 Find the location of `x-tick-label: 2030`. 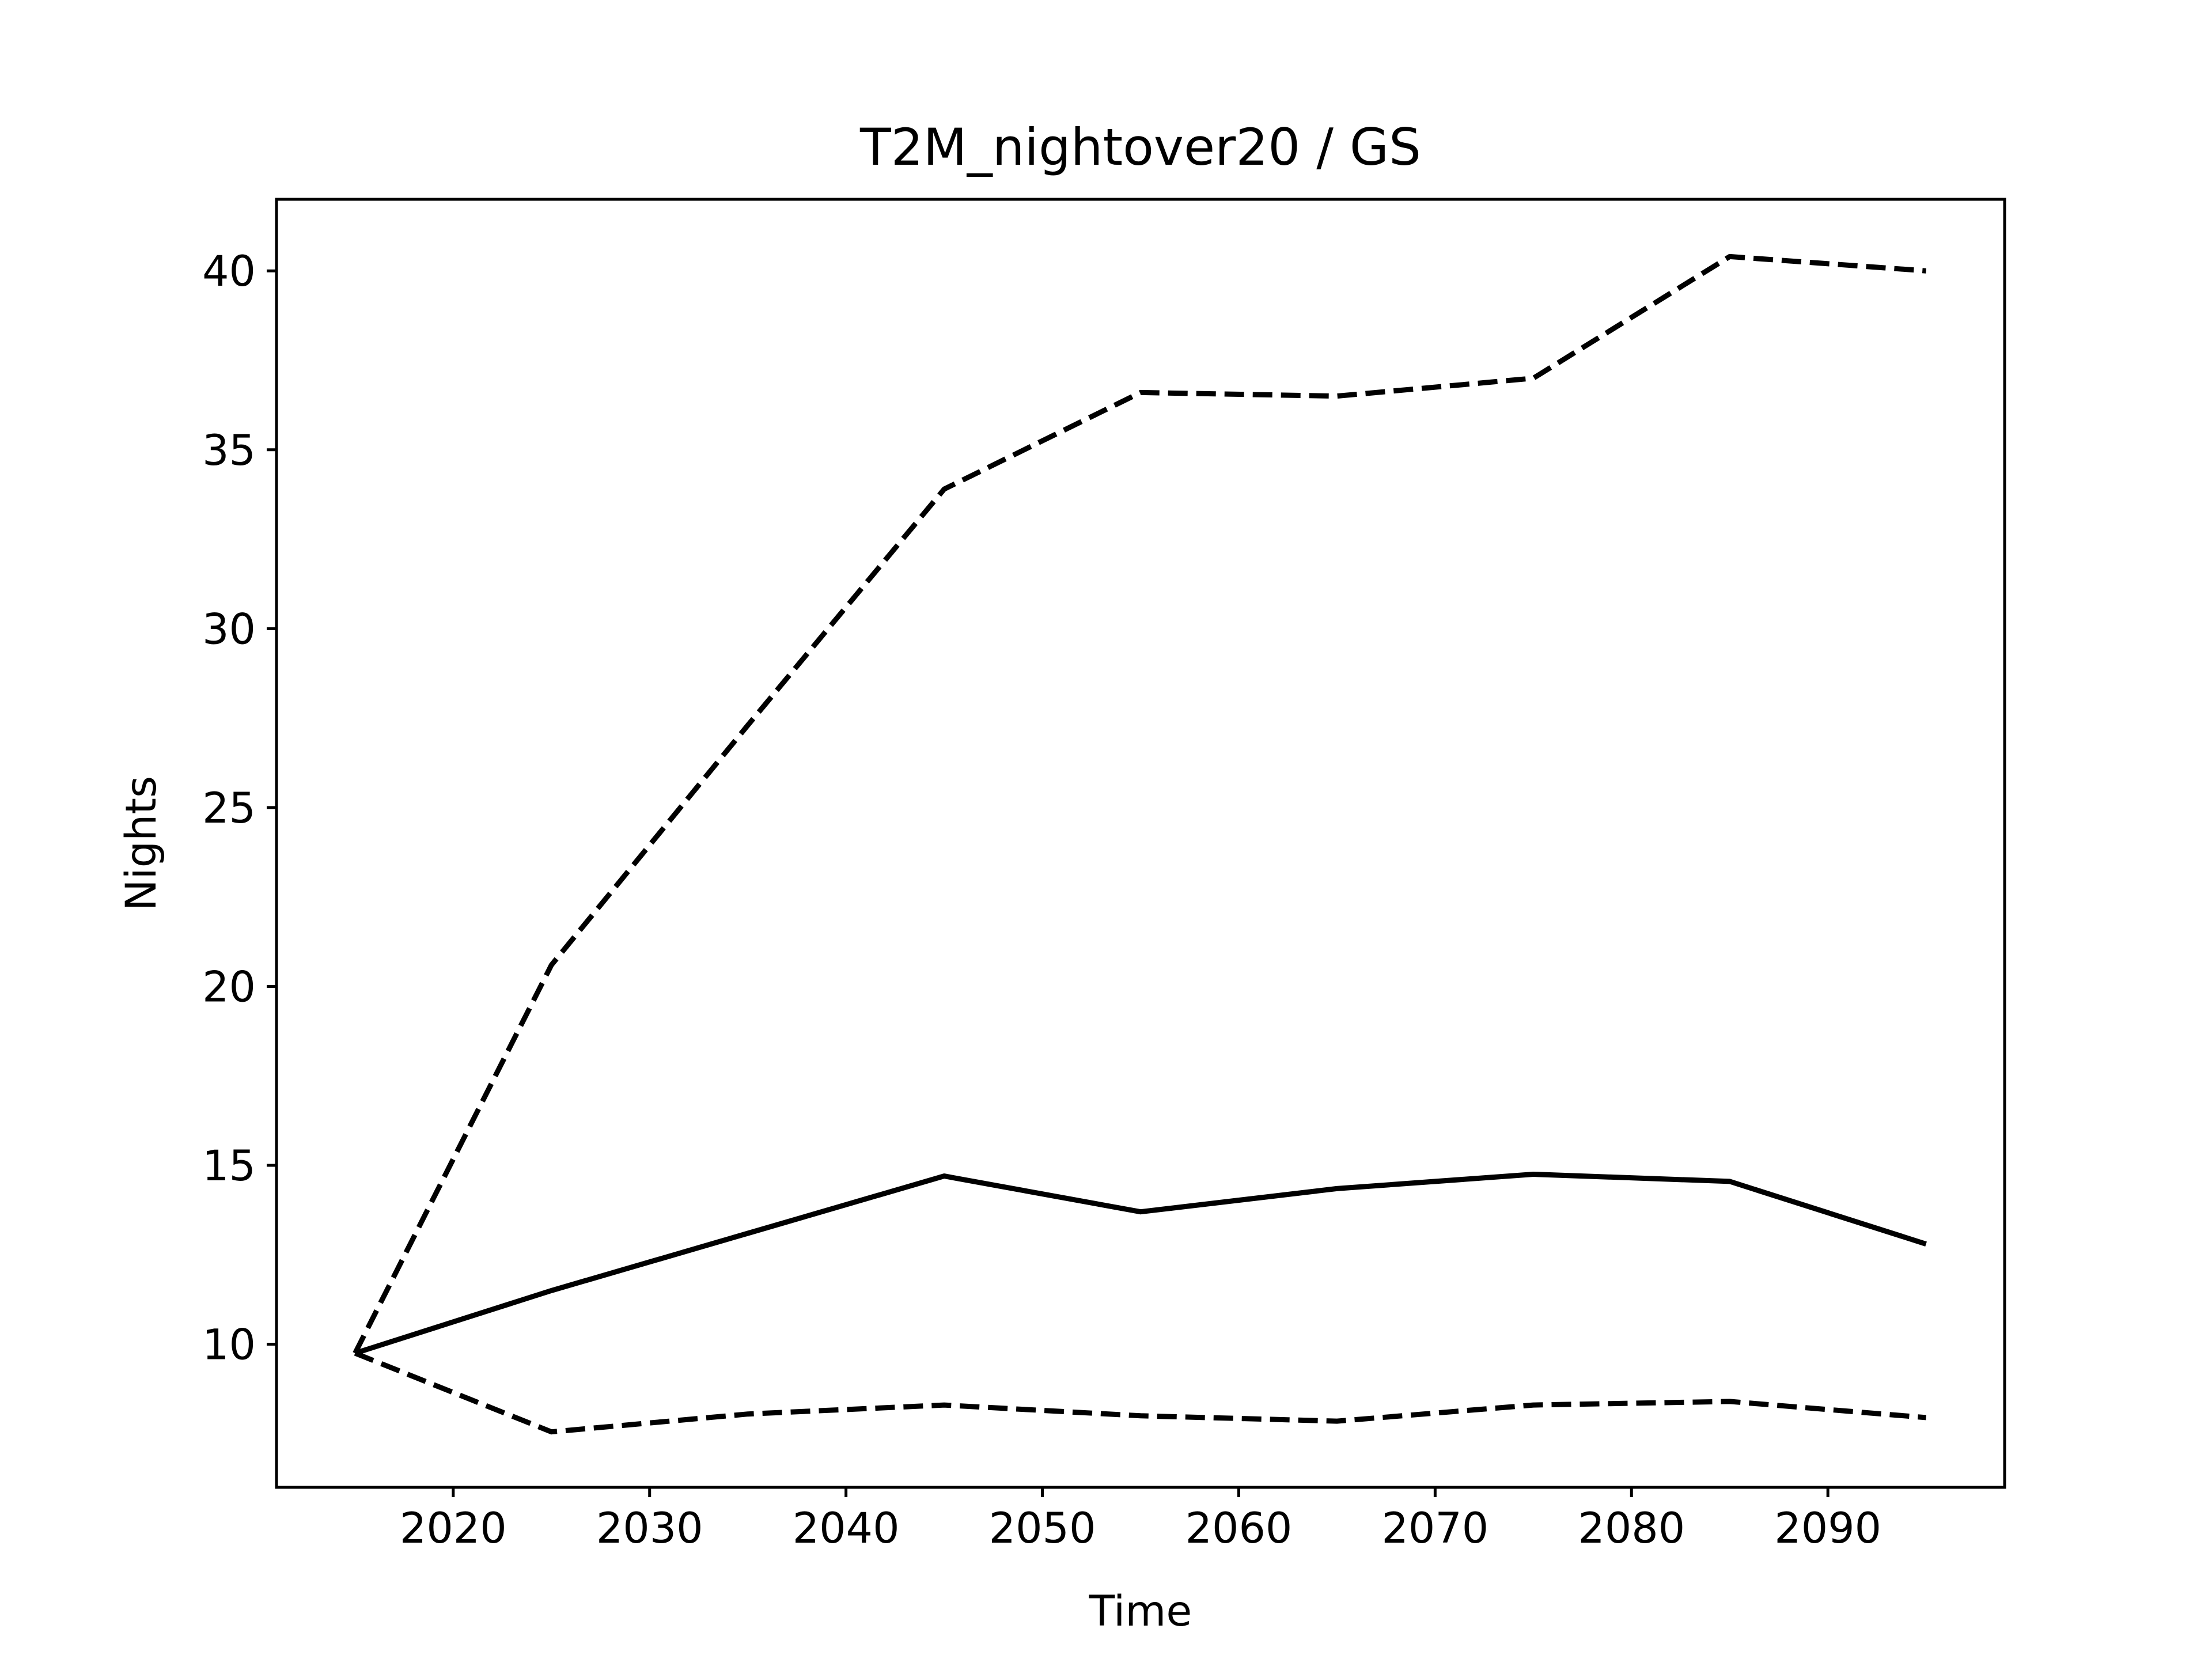

x-tick-label: 2030 is located at coordinates (649, 1528).